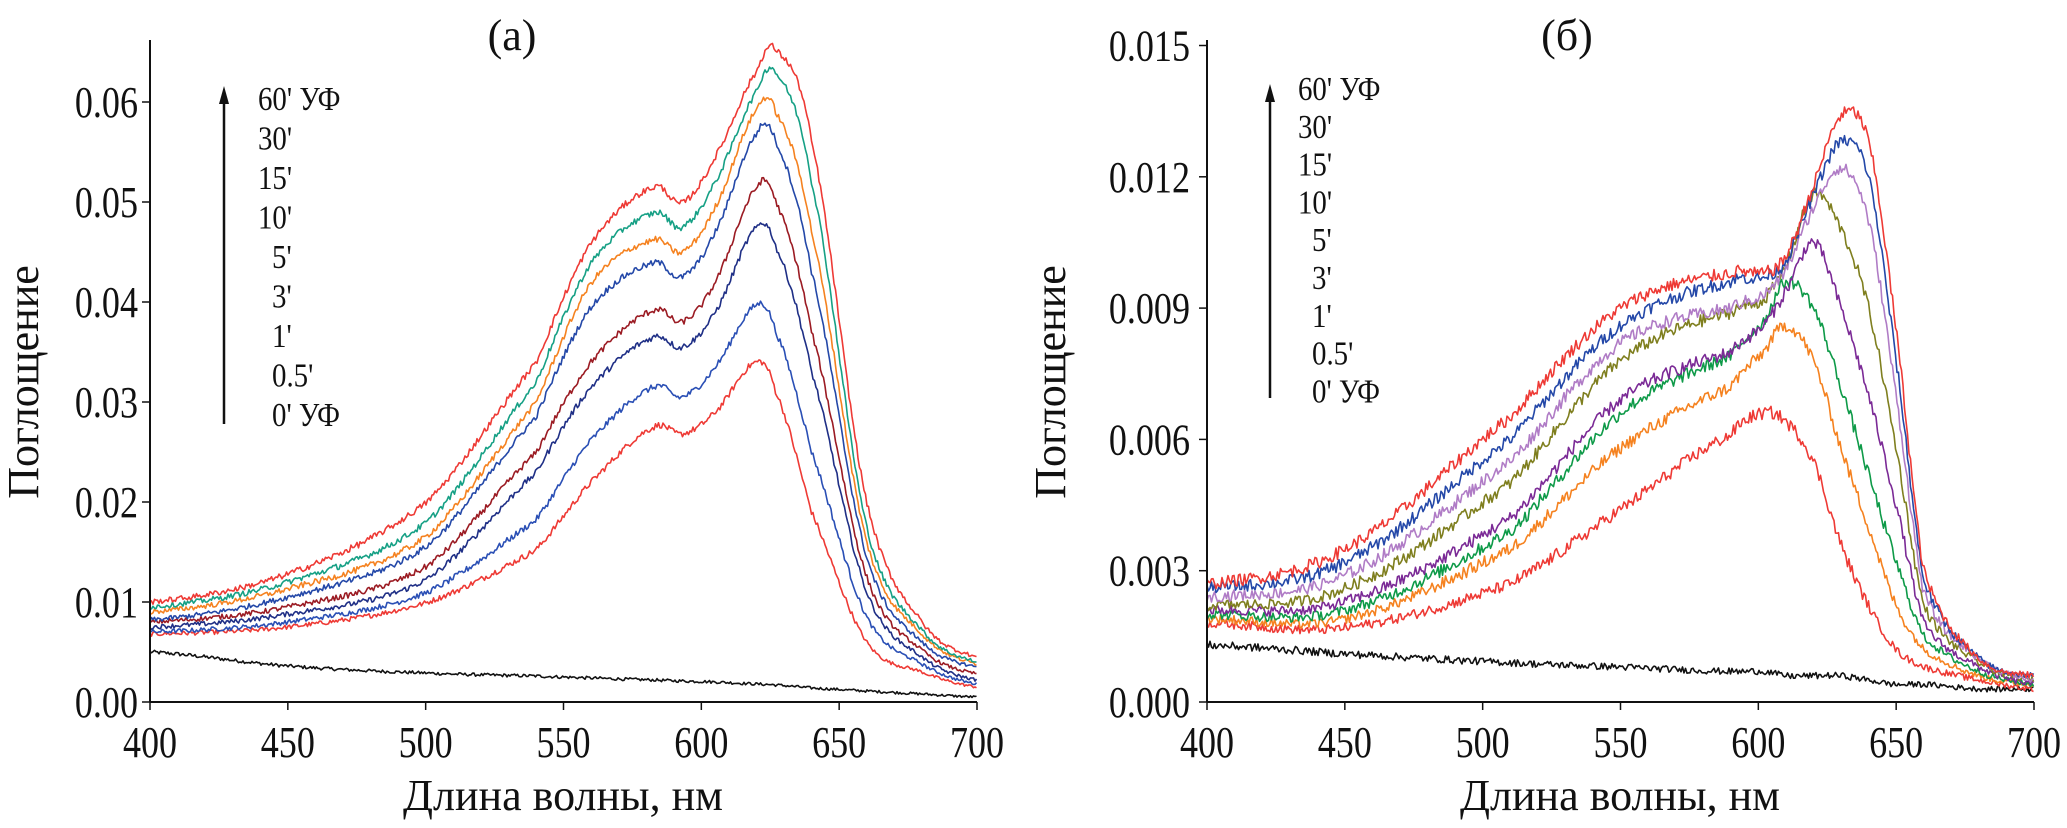 The width and height of the screenshot is (2067, 828). I want to click on y-tick-label: 0.00, so click(106, 702).